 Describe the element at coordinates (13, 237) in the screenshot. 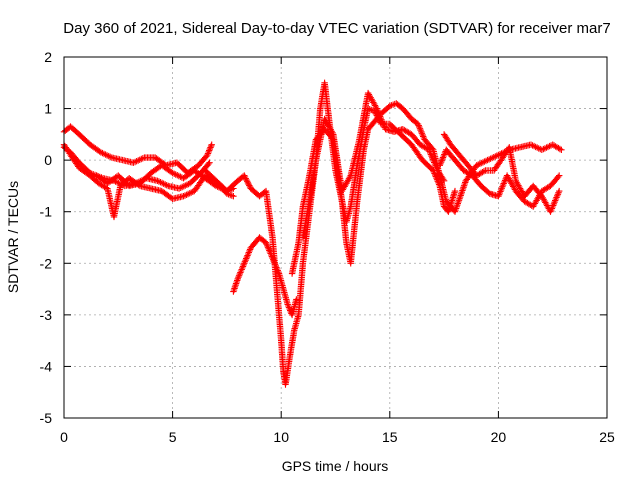

I see `y-axis-label: SDTVAR / TECUs` at that location.